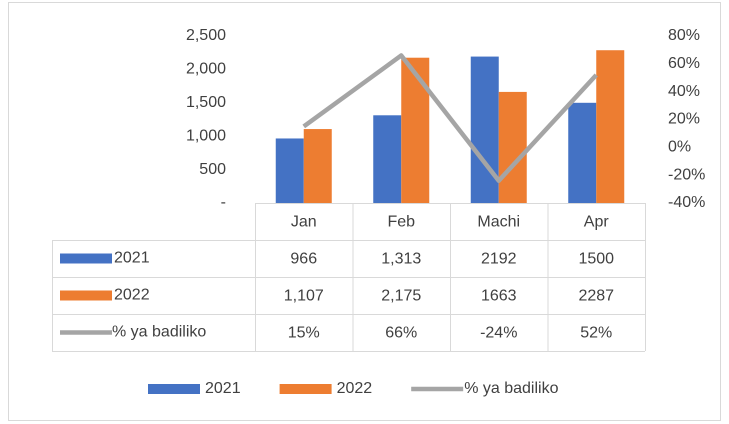 The width and height of the screenshot is (729, 424). What do you see at coordinates (450, 118) in the screenshot?
I see `line-series` at bounding box center [450, 118].